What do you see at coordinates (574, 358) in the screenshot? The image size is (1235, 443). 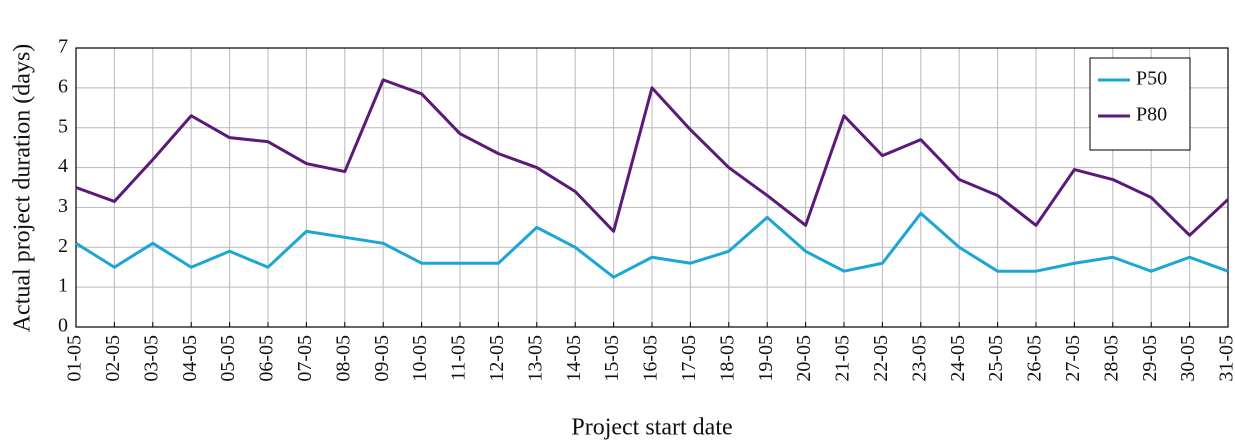 I see `x-tick-label: 14-05` at bounding box center [574, 358].